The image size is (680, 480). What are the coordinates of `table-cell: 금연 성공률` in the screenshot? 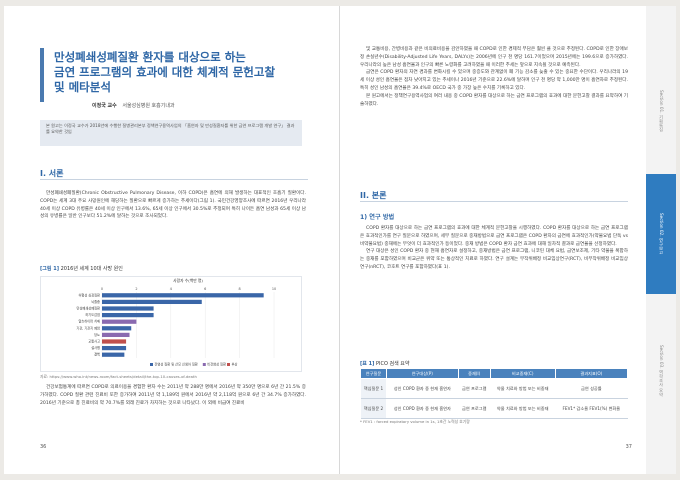 It's located at (591, 388).